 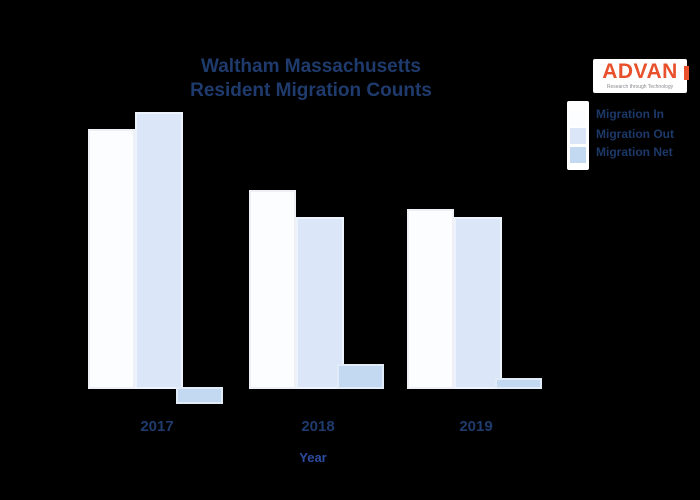 What do you see at coordinates (578, 155) in the screenshot?
I see `legend-swatch-migration-net` at bounding box center [578, 155].